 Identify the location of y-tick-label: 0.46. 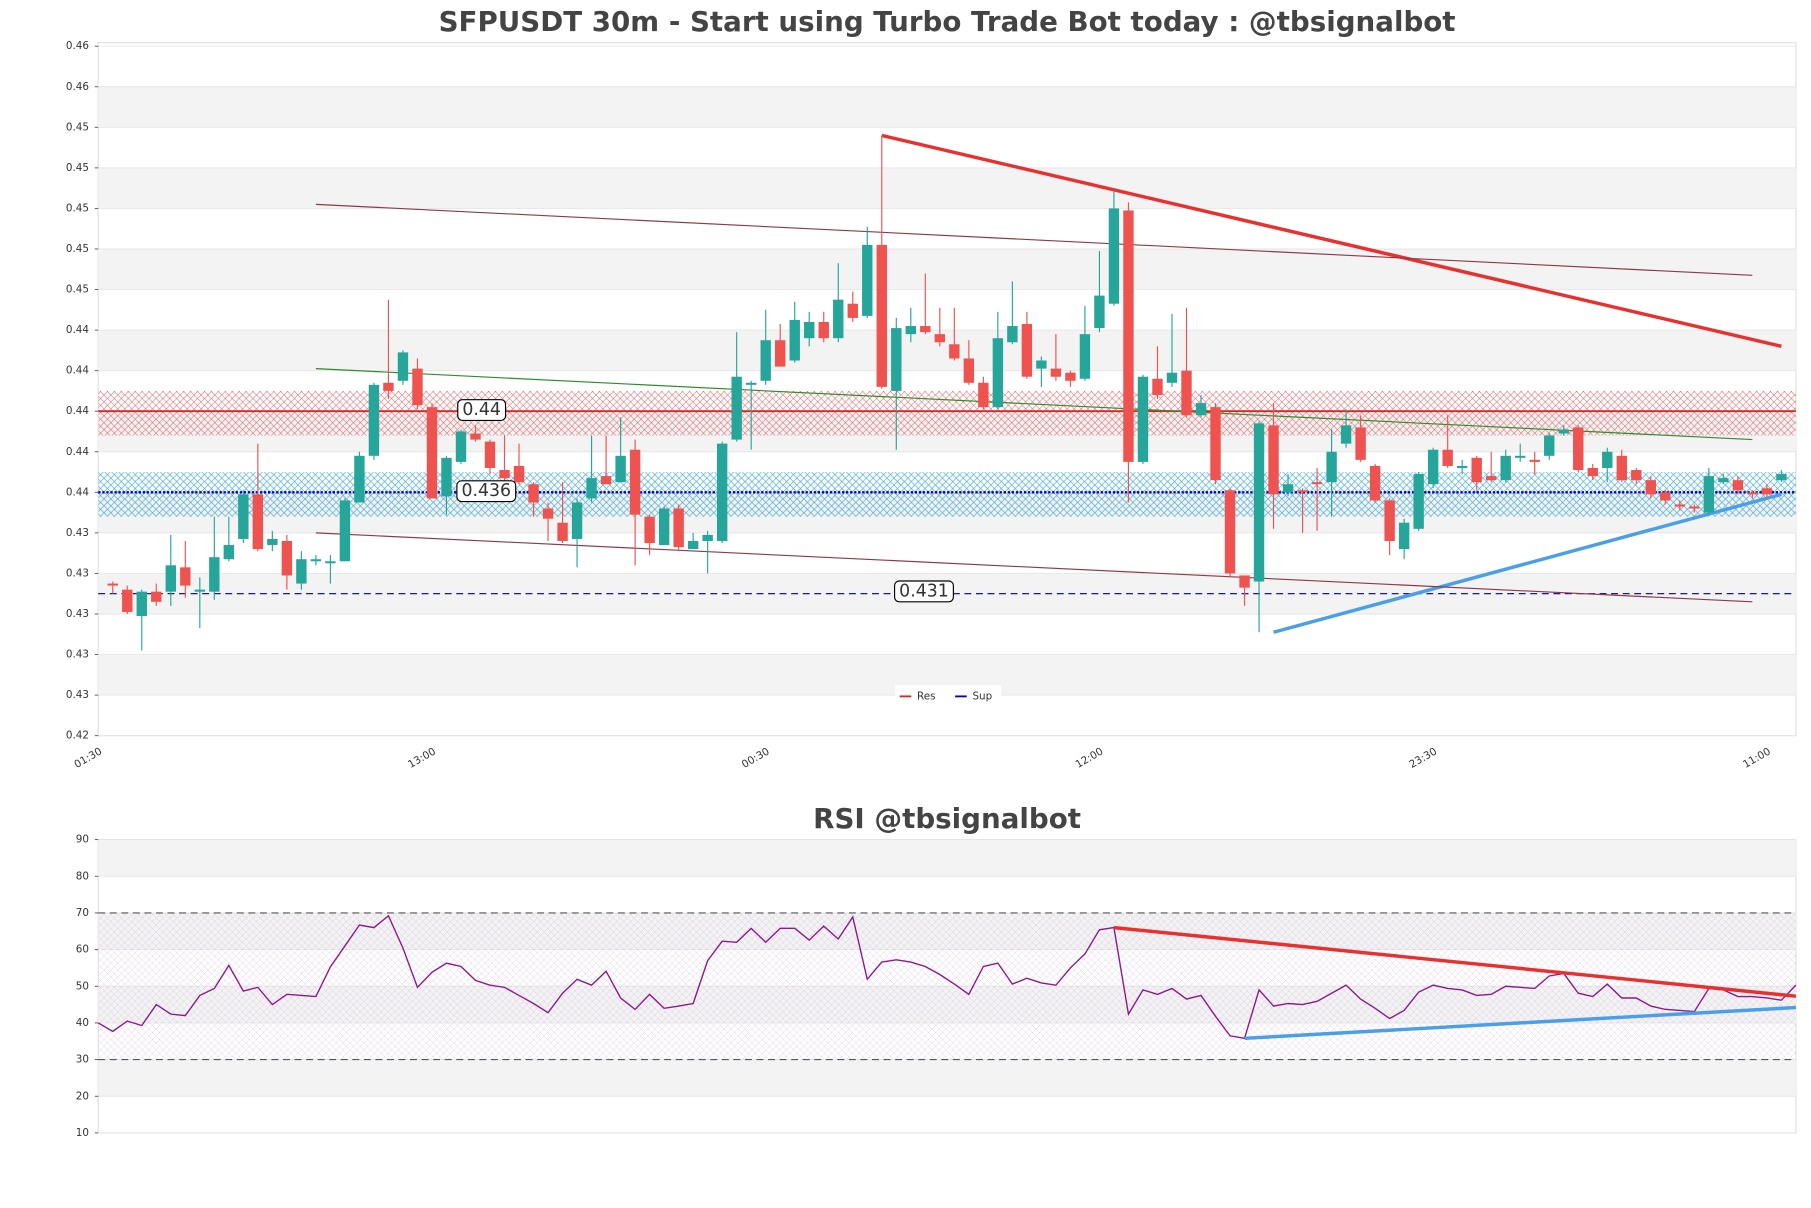
(77, 46).